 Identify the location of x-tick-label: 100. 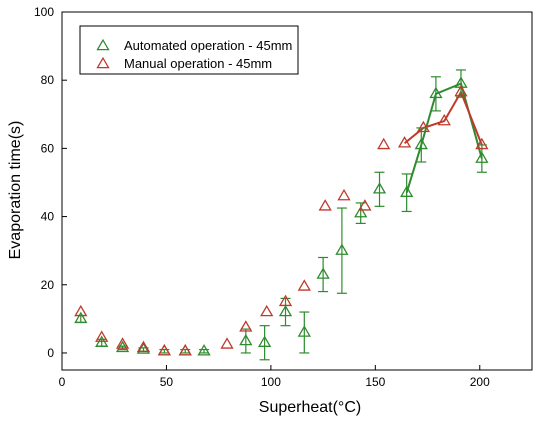
(271, 382).